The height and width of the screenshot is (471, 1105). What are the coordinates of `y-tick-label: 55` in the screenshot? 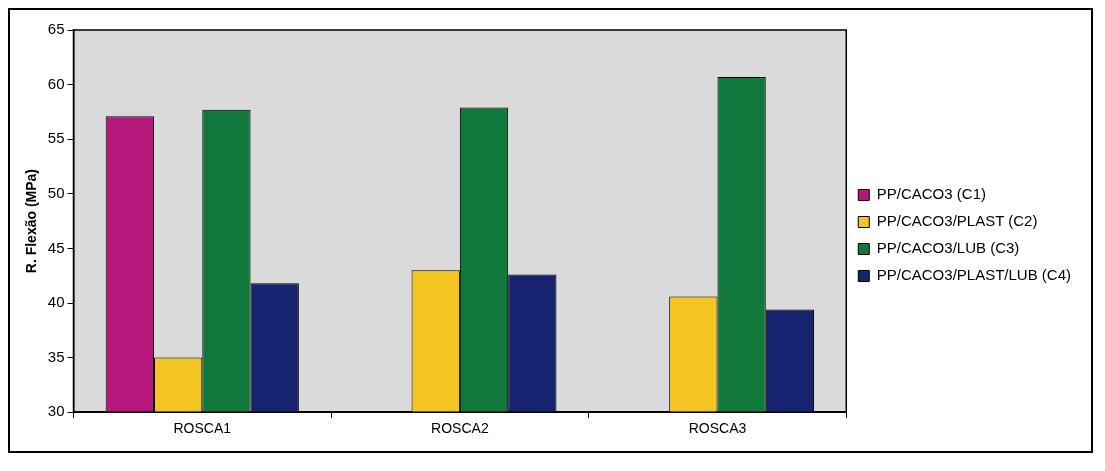 It's located at (56, 138).